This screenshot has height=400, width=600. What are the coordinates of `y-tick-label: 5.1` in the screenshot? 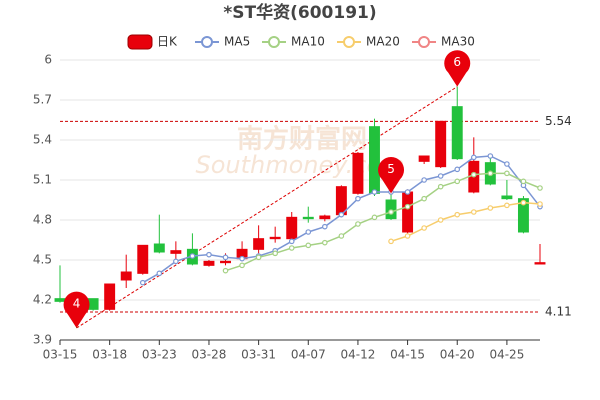 It's located at (42, 180).